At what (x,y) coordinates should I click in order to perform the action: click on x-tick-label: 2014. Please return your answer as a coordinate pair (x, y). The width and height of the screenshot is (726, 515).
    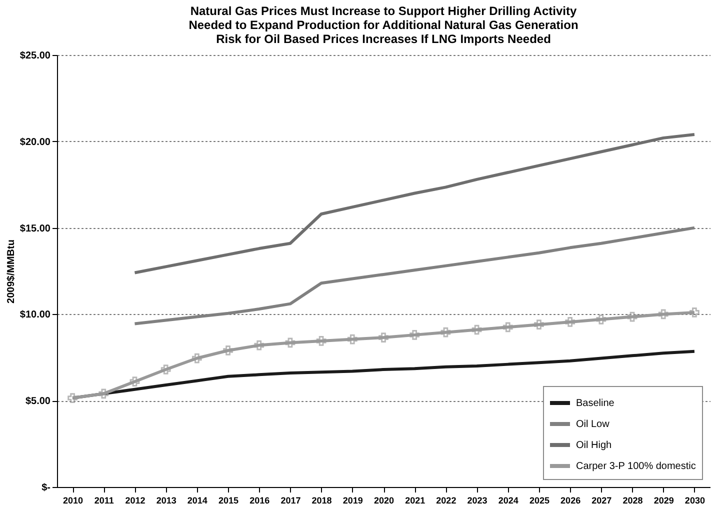
    Looking at the image, I should click on (197, 501).